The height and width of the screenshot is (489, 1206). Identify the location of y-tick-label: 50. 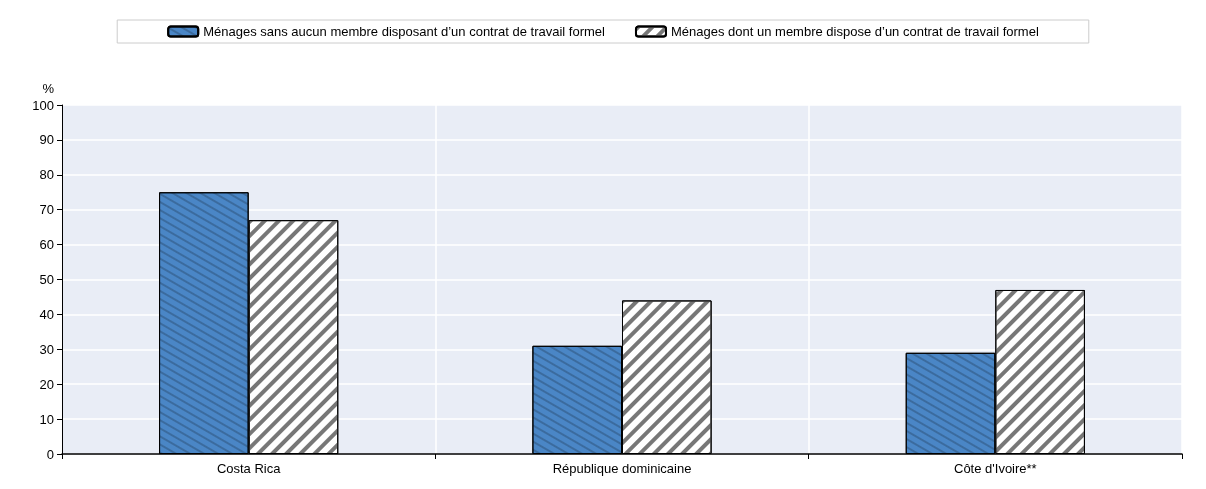
(46, 279).